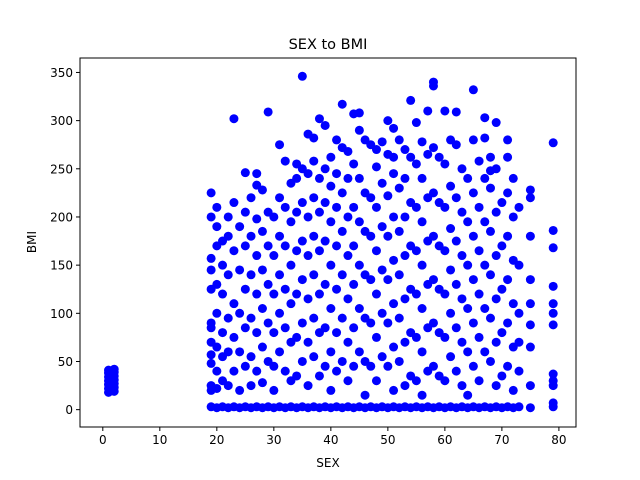  I want to click on y-tick-label: 200, so click(61, 217).